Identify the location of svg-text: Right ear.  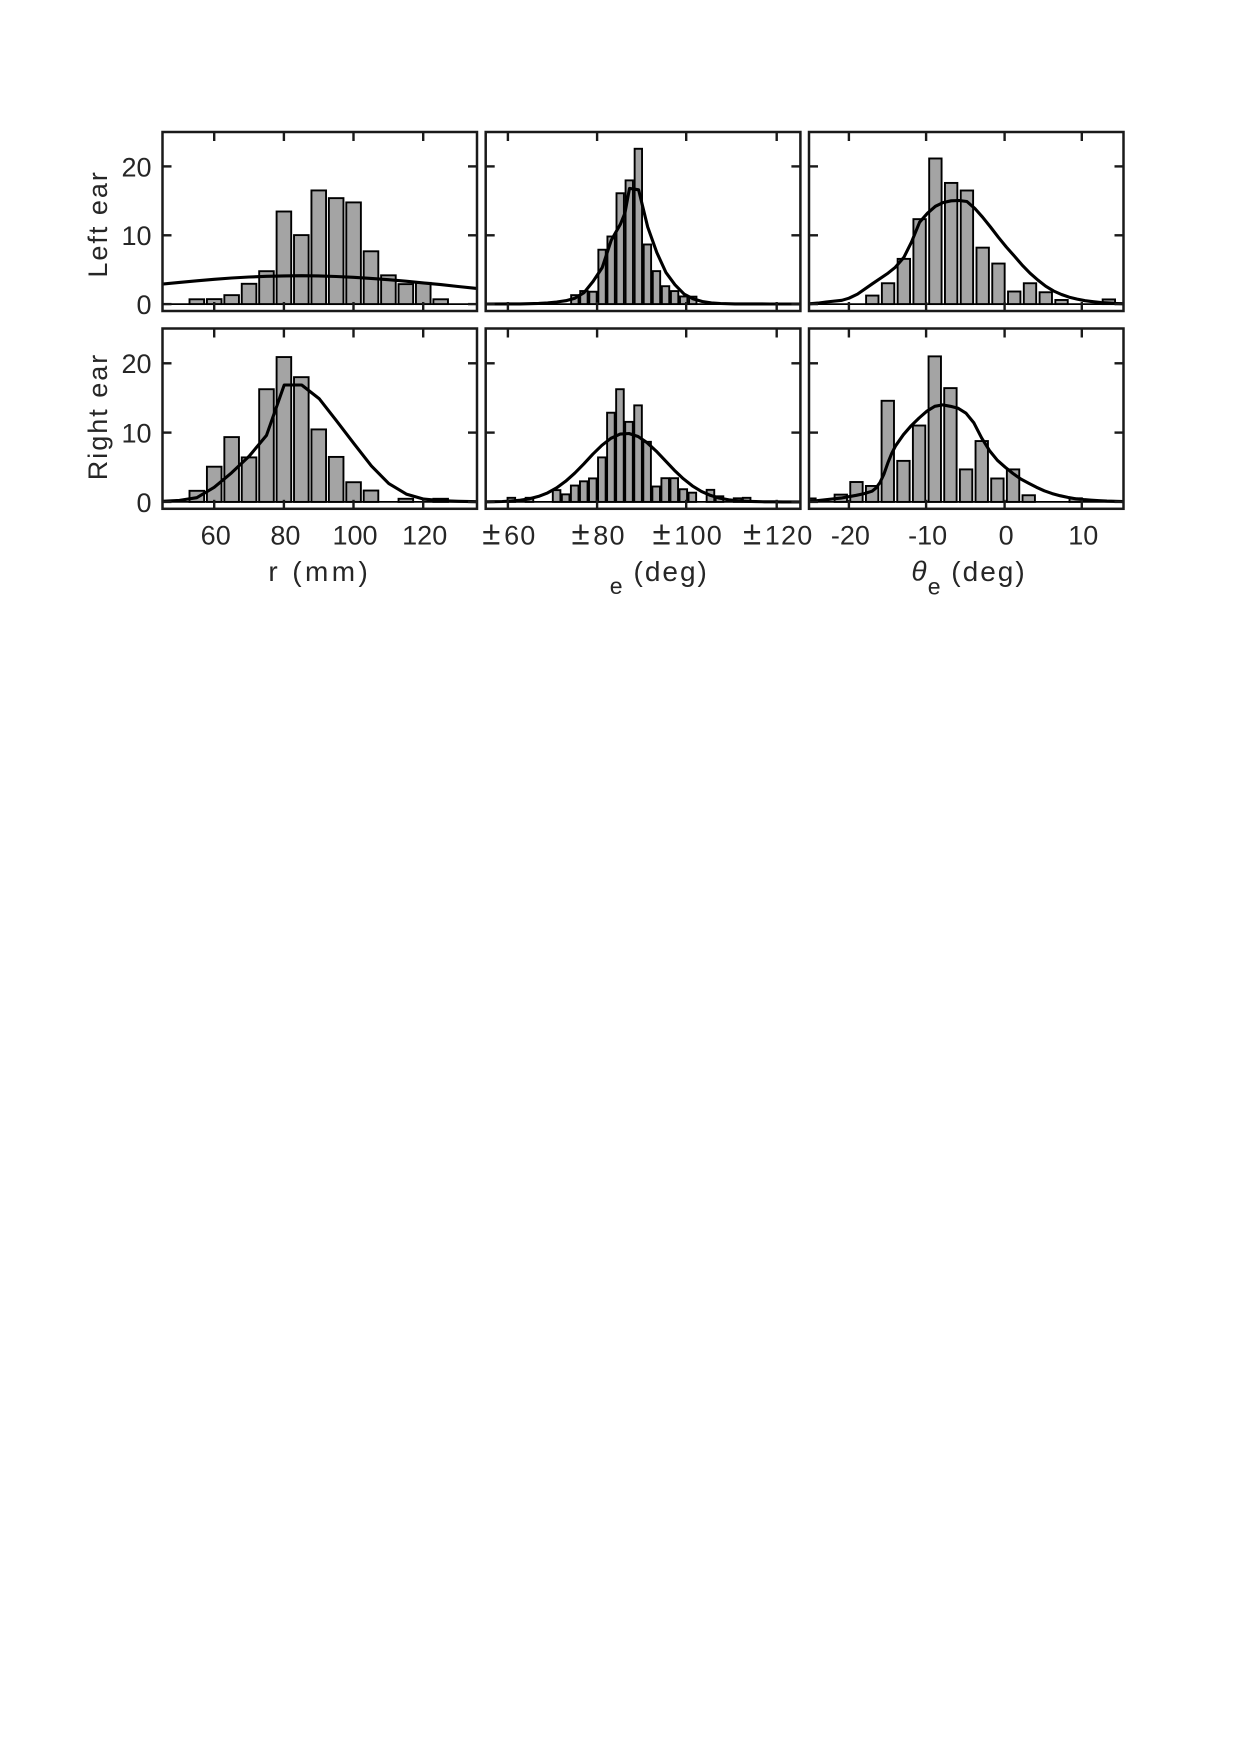
(98, 417).